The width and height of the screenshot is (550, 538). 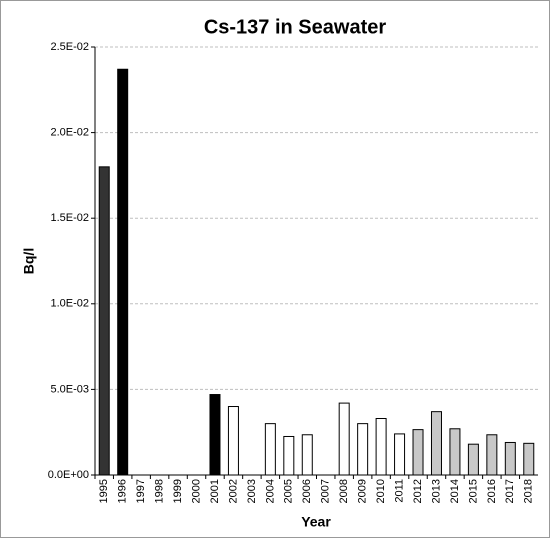 I want to click on y-tick-label: 0.0E+00, so click(x=68, y=475).